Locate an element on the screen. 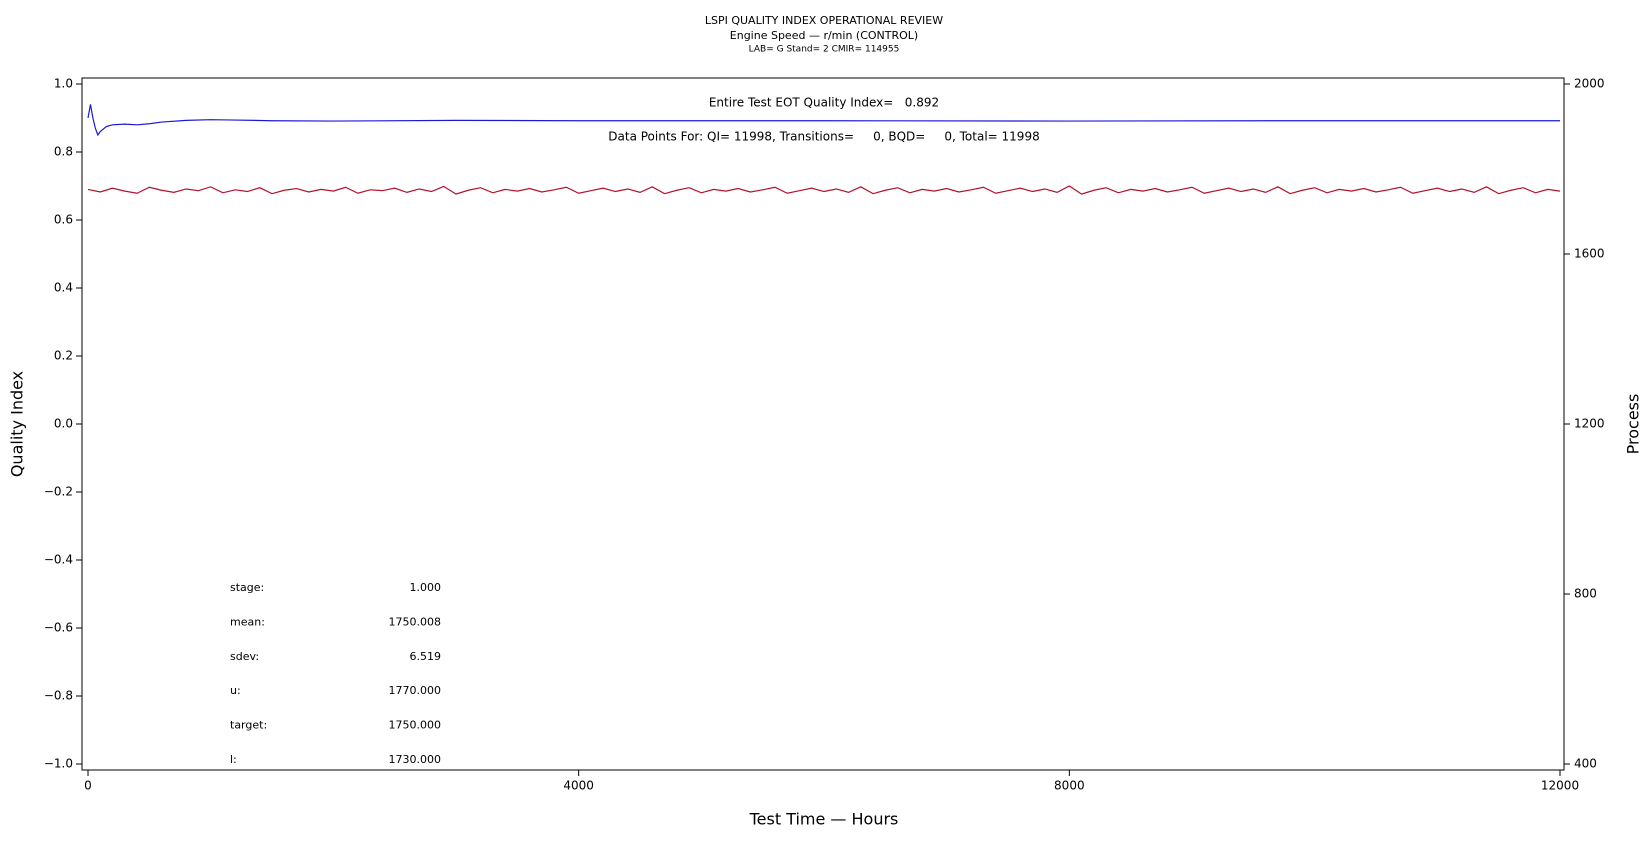 The width and height of the screenshot is (1648, 845). y2-tick-label: 2000 is located at coordinates (1589, 84).